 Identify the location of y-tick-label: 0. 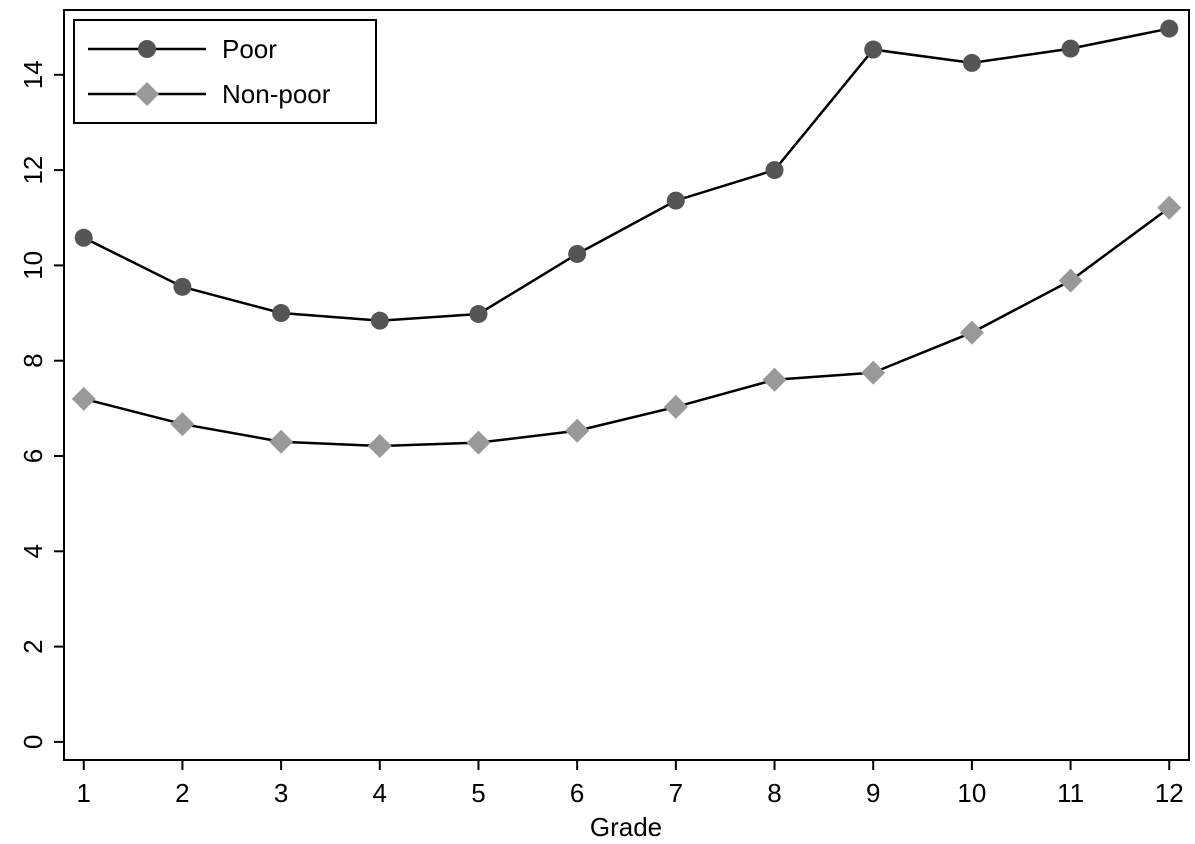
(33, 742).